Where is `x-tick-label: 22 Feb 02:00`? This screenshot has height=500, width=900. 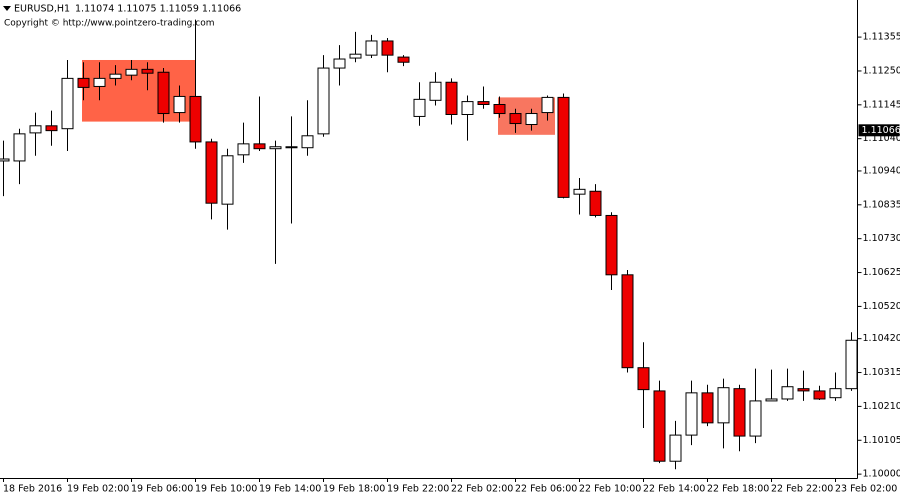 x-tick-label: 22 Feb 02:00 is located at coordinates (482, 489).